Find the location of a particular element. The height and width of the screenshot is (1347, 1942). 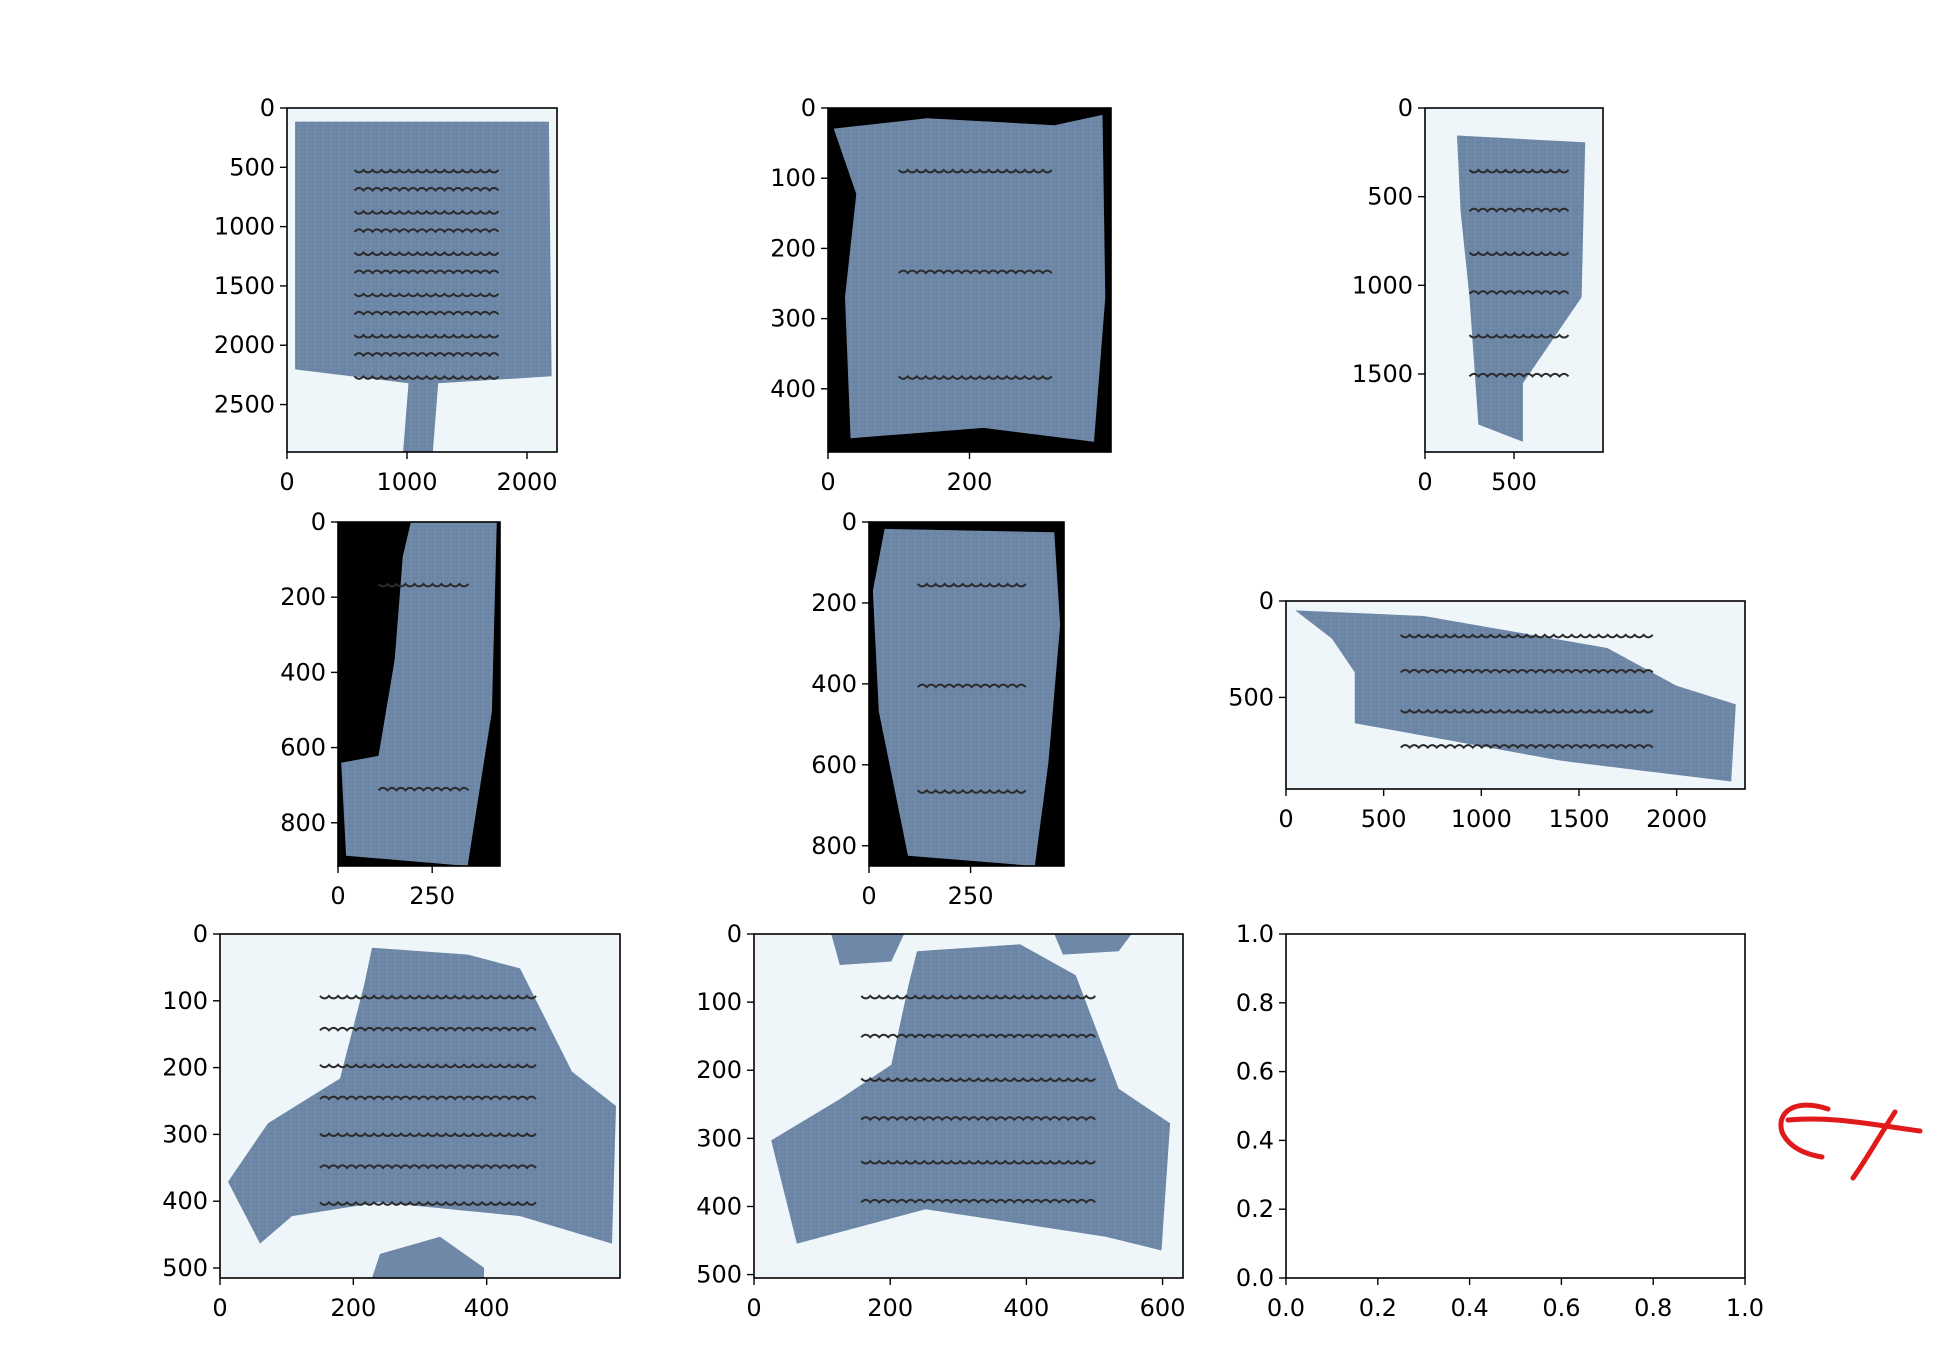

subplot-1: 0 1000 2000 0 500 1000 1500 2000 2500 is located at coordinates (386, 295).